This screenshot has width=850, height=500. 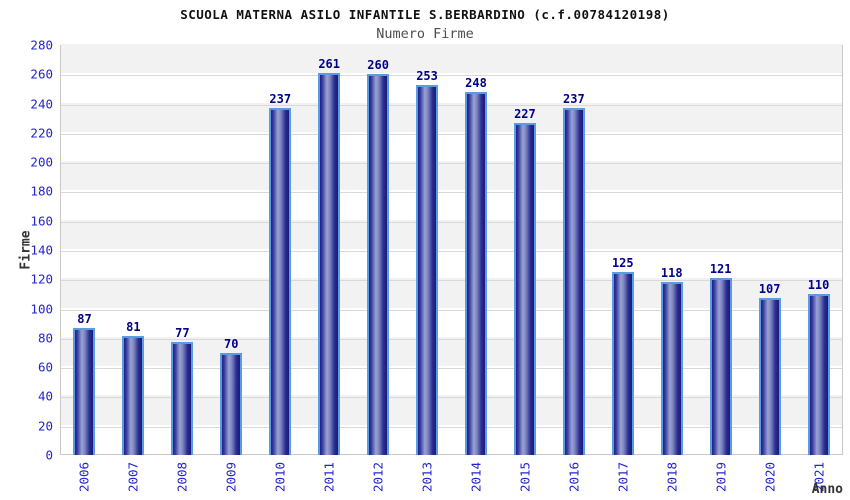 I want to click on y-tick-label: 60, so click(x=45, y=367).